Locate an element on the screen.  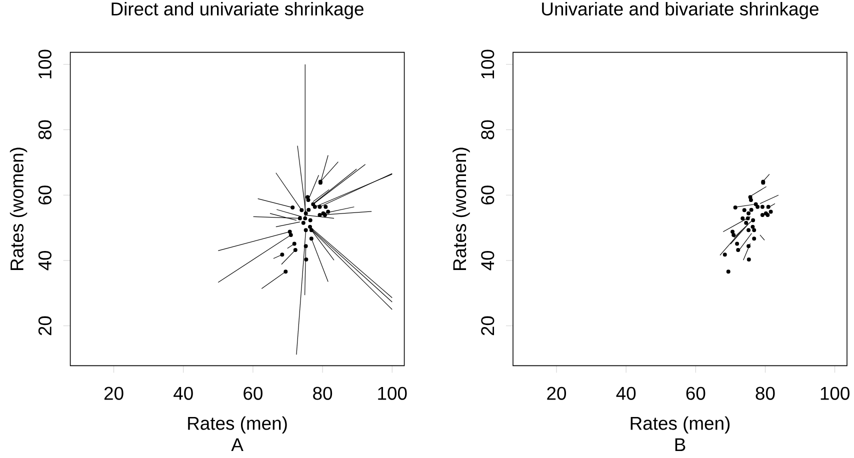
chart-title: Direct and univariate shrinkage is located at coordinates (238, 11).